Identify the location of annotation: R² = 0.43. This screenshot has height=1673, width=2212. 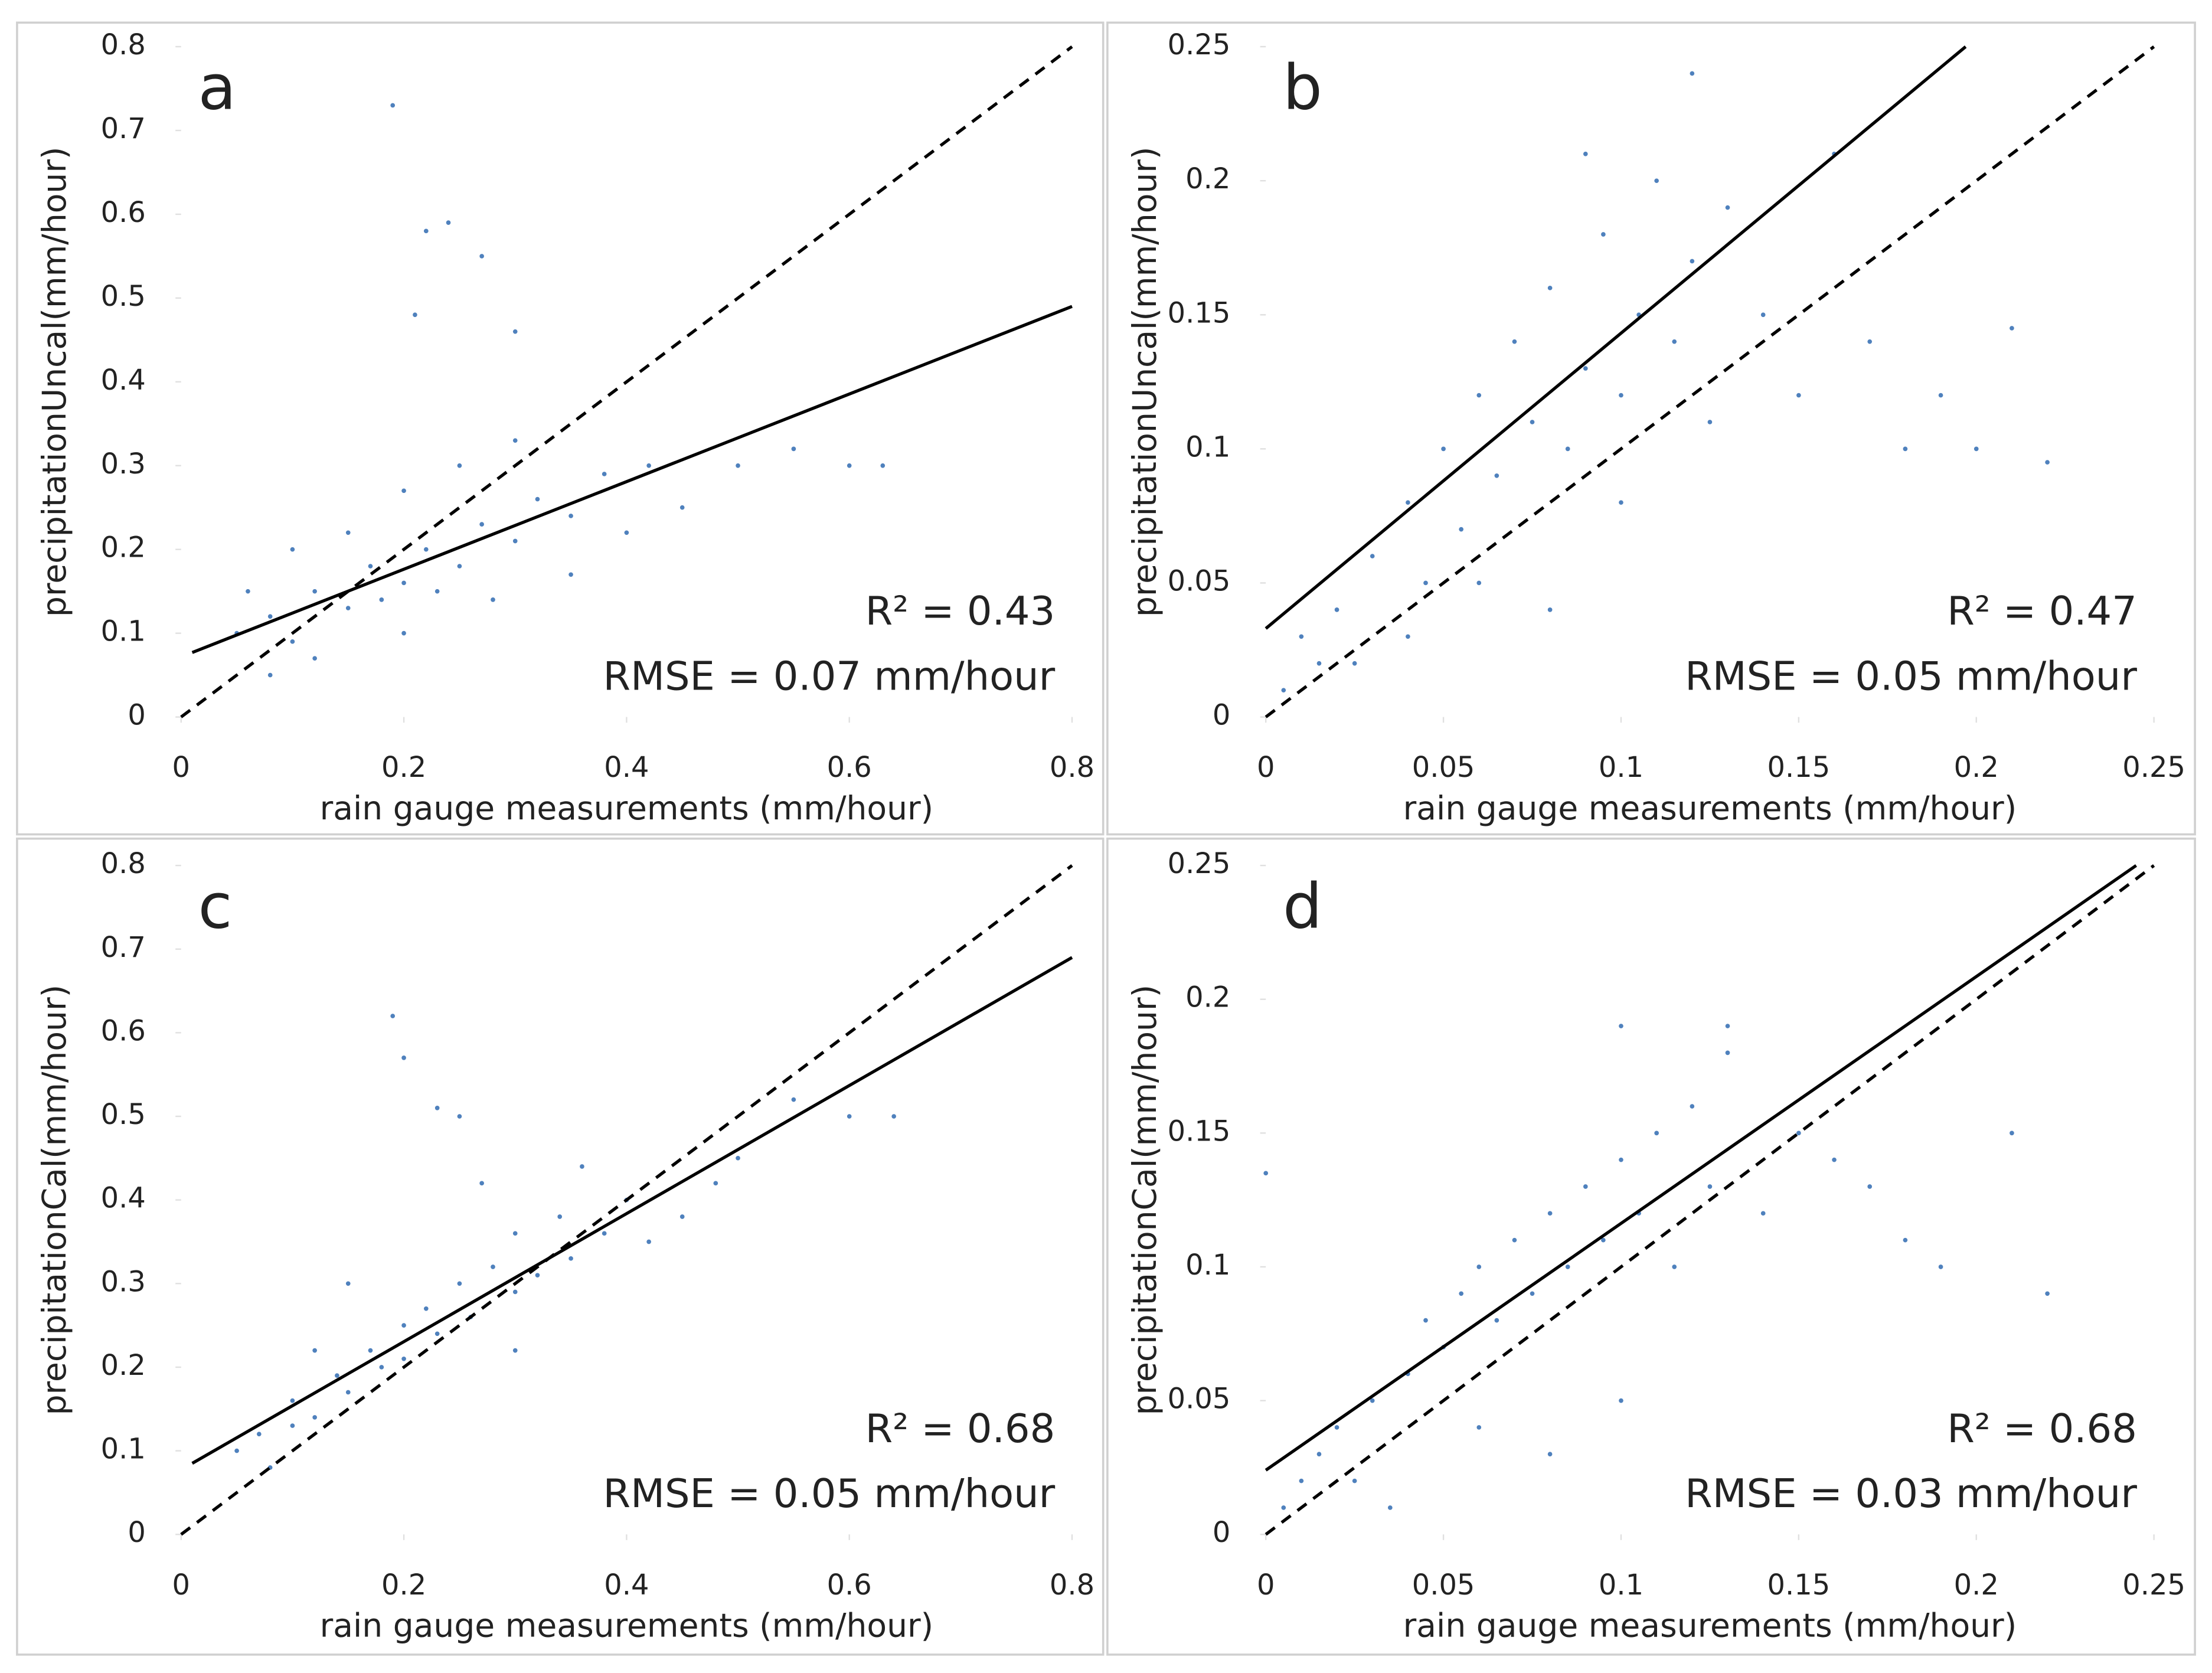
(960, 611).